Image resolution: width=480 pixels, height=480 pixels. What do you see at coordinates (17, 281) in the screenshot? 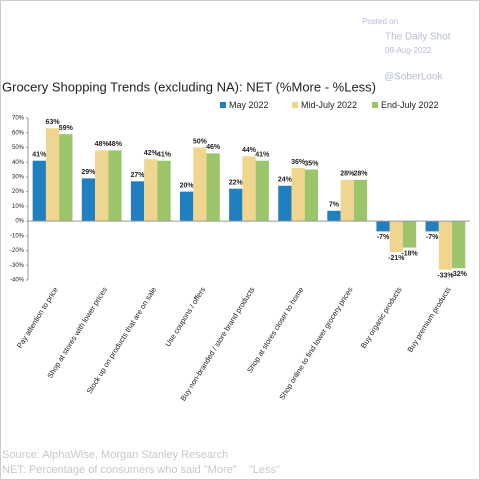
I see `y-tick-label: -40%` at bounding box center [17, 281].